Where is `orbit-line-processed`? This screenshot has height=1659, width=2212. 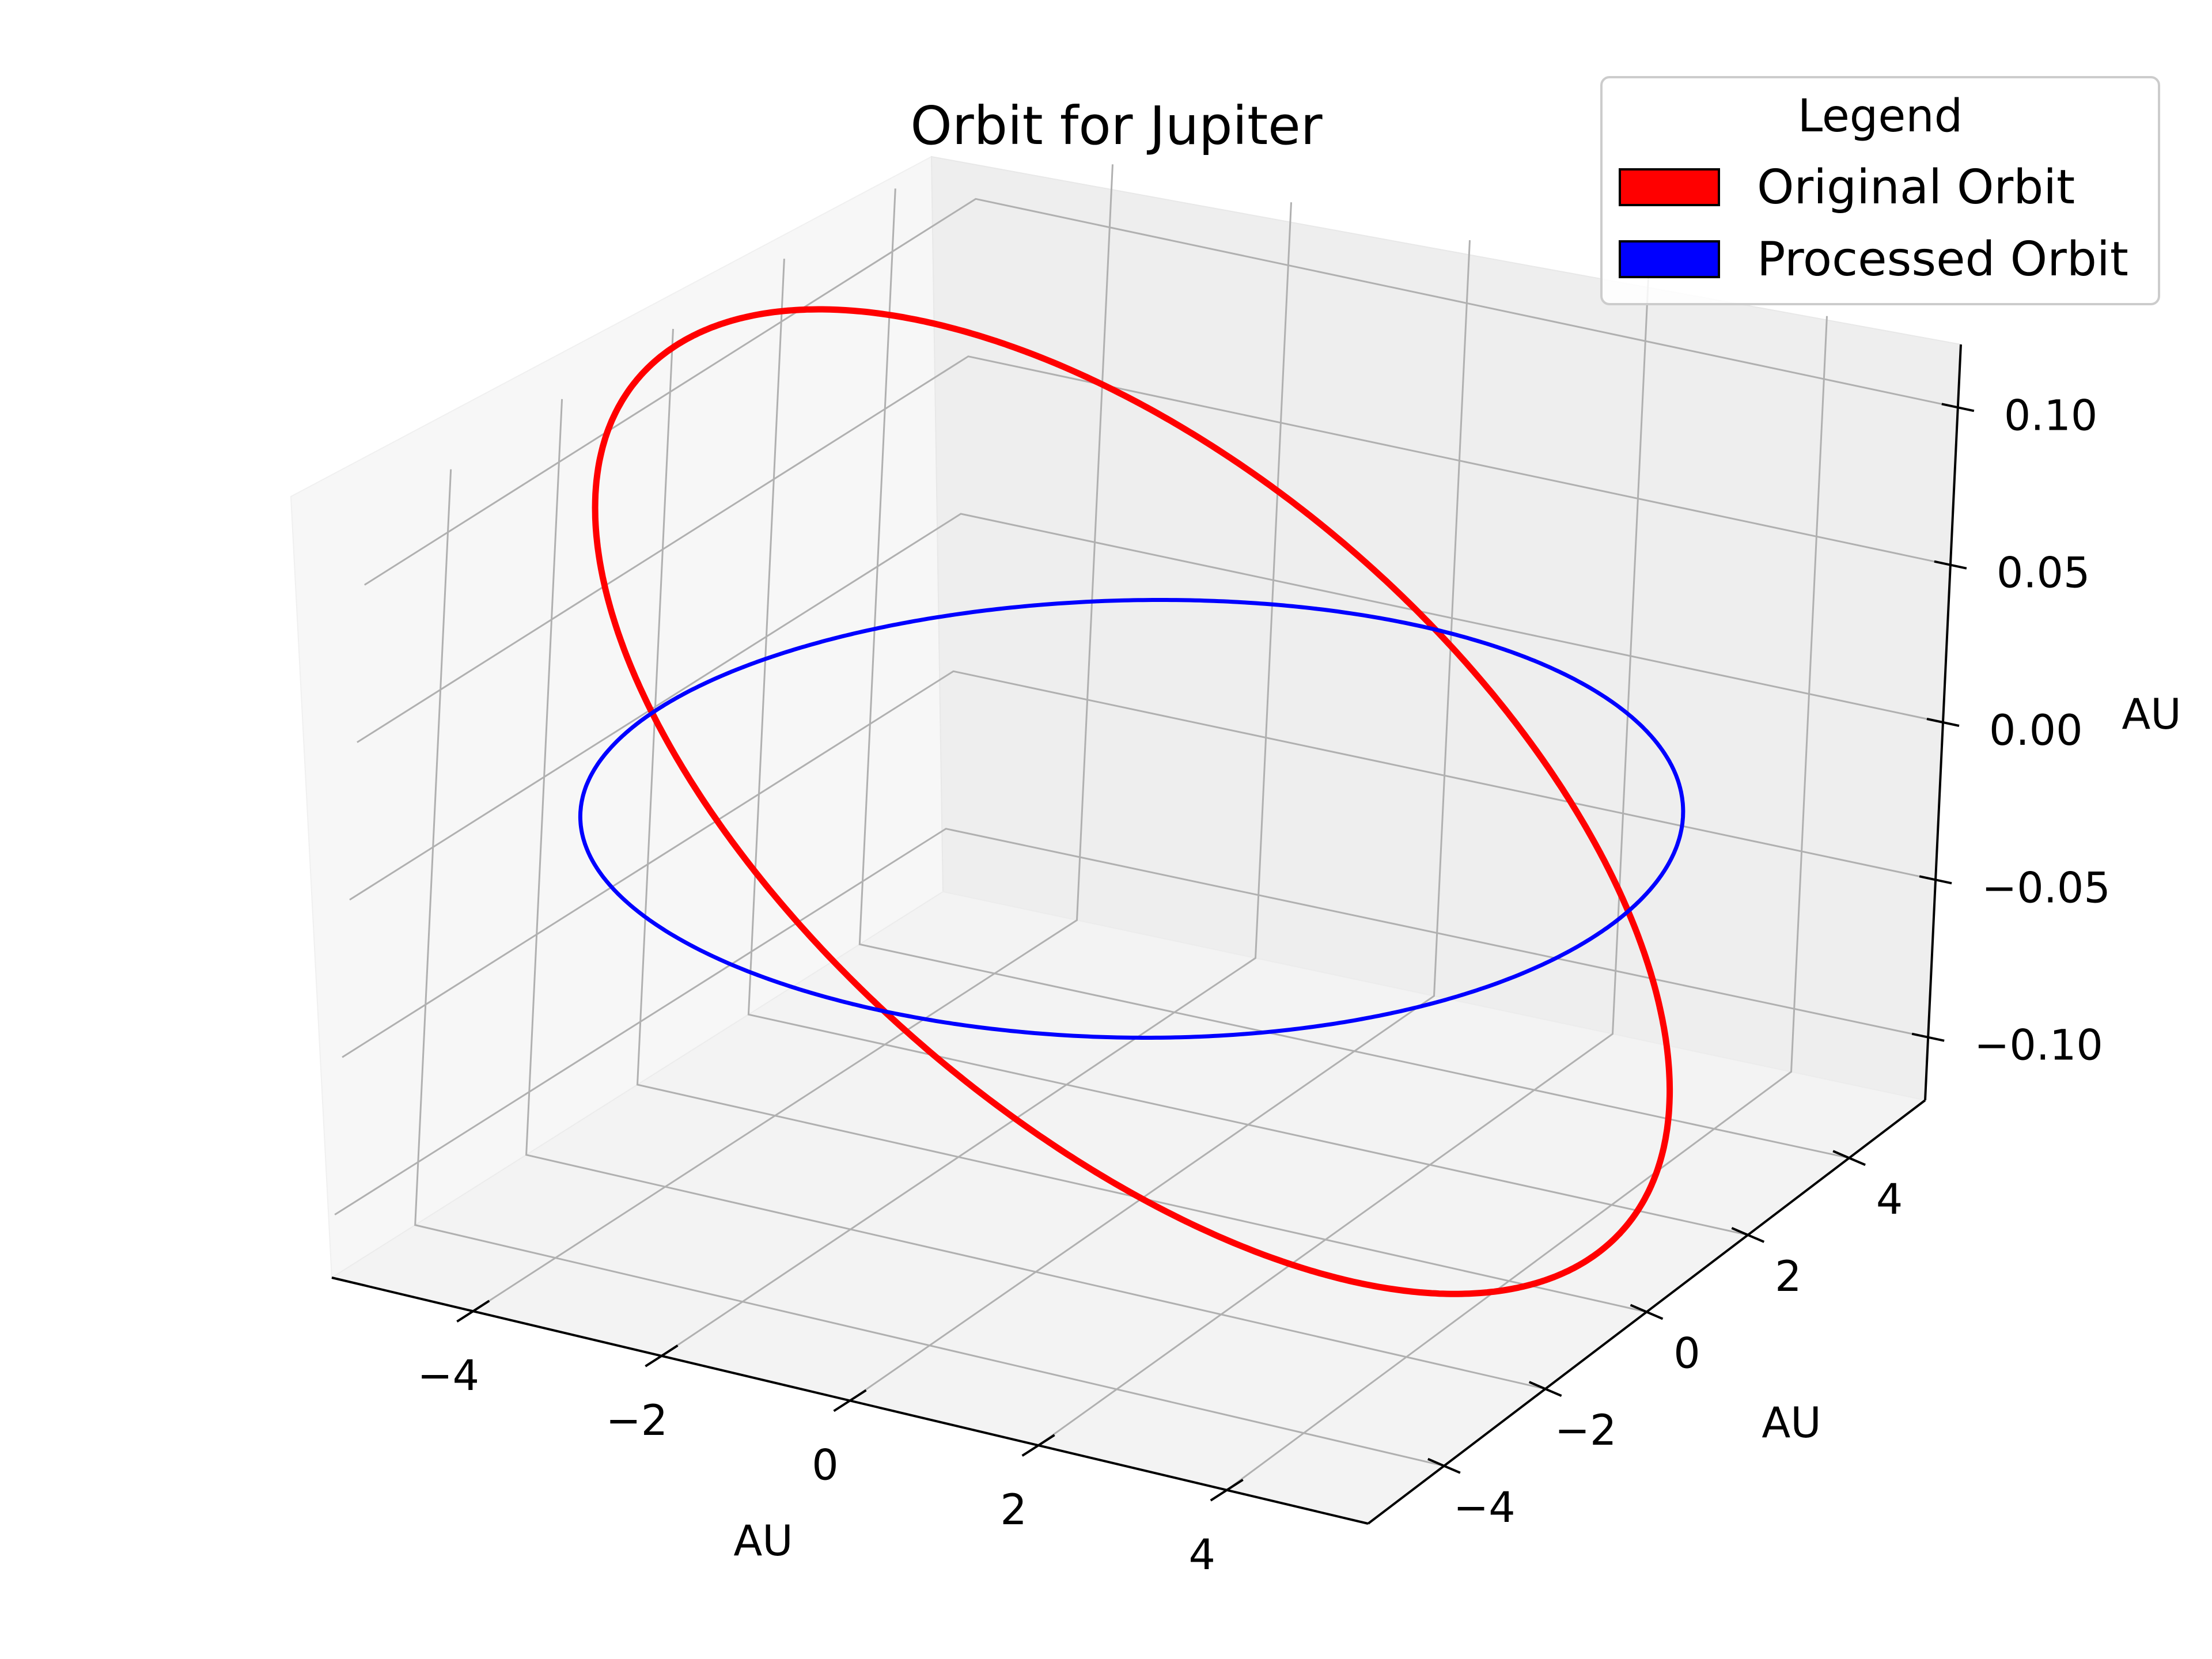 orbit-line-processed is located at coordinates (1131, 819).